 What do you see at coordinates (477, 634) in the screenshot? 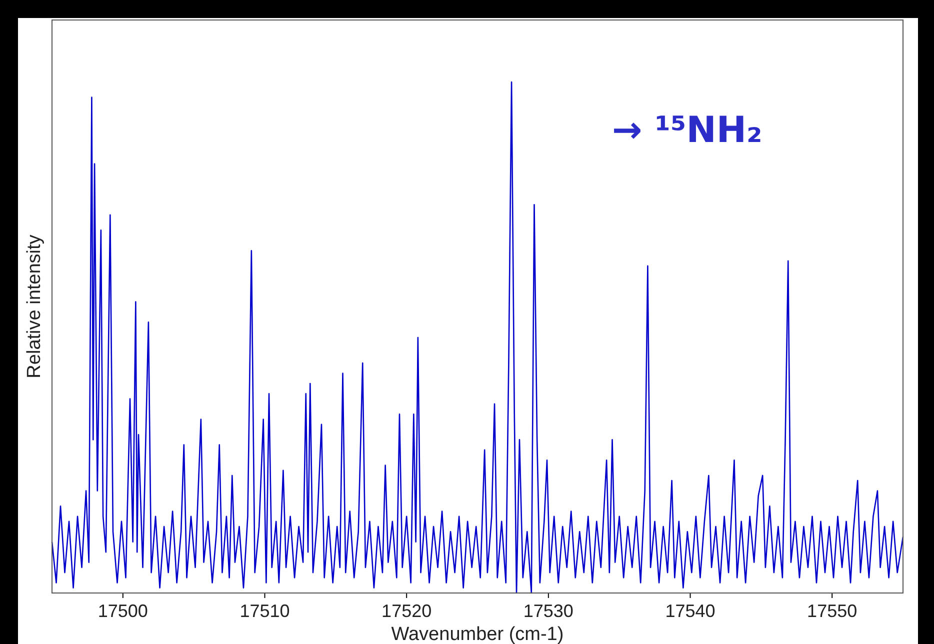
I see `x-axis-title: Wavenumber (cm-1)` at bounding box center [477, 634].